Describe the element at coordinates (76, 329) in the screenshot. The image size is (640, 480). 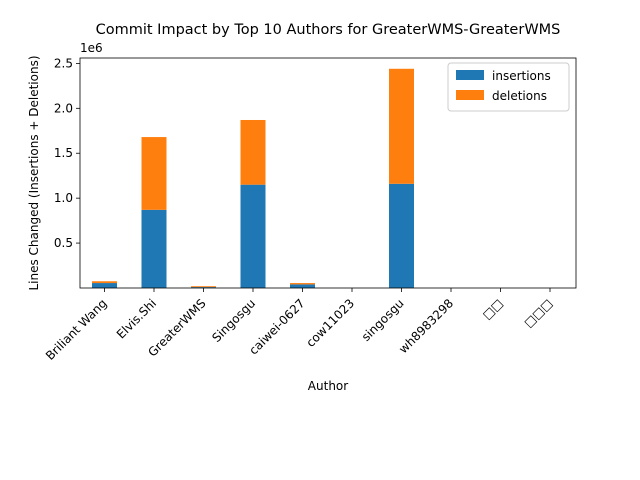
I see `x-tick-label: Briliant Wang` at that location.